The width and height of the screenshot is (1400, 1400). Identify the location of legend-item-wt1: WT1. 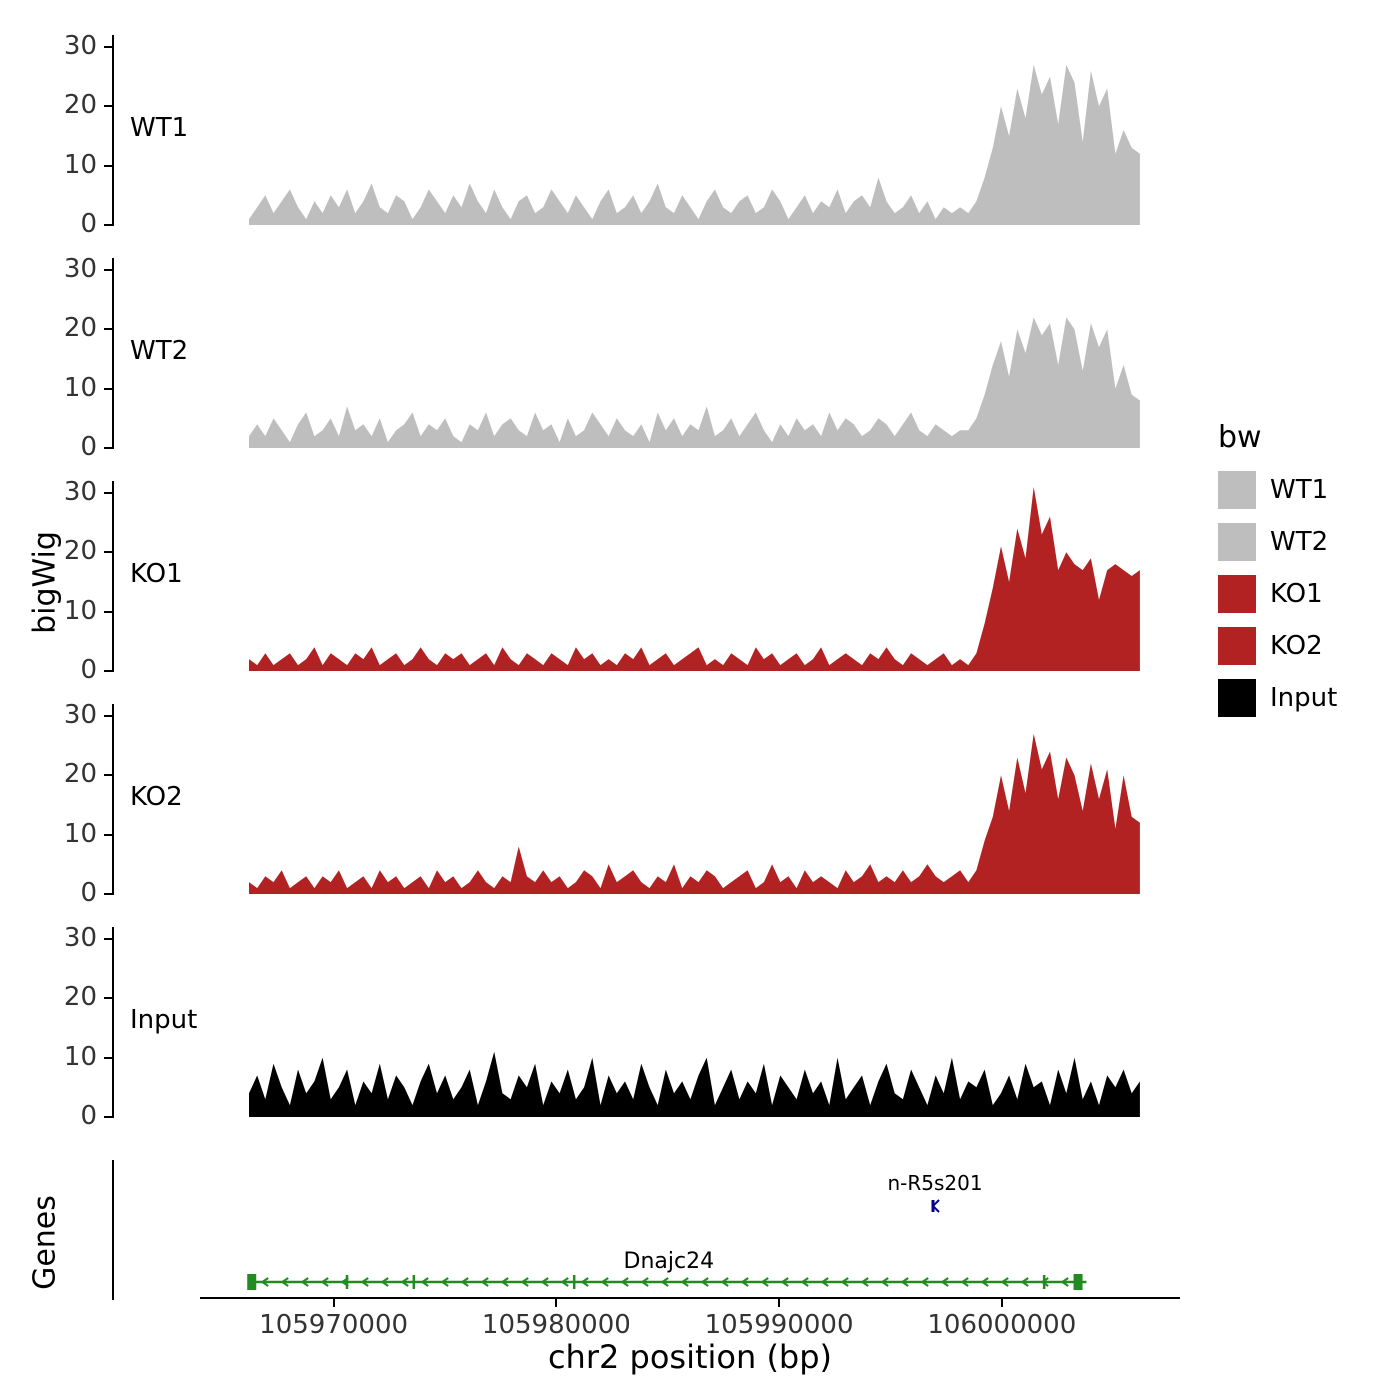
(1277, 490).